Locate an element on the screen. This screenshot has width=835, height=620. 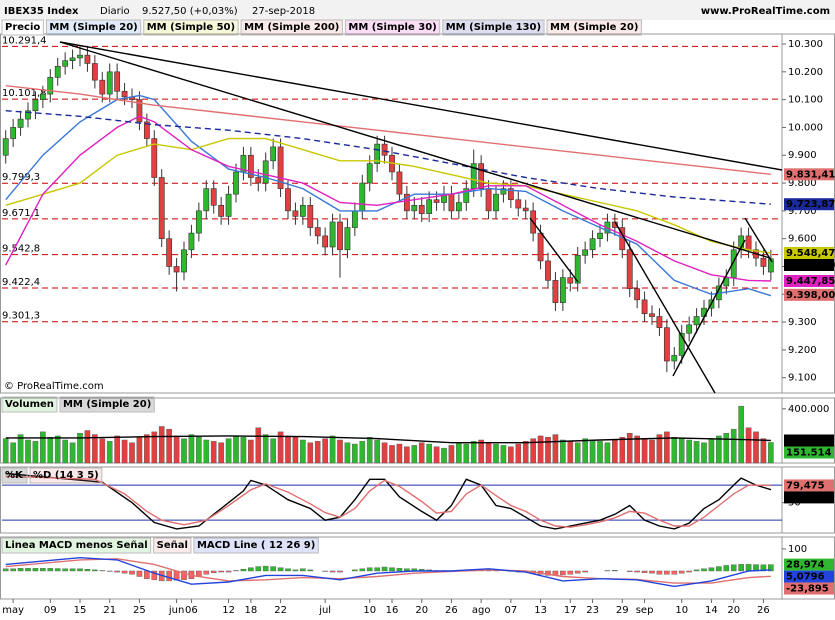
header-bar is located at coordinates (417, 10).